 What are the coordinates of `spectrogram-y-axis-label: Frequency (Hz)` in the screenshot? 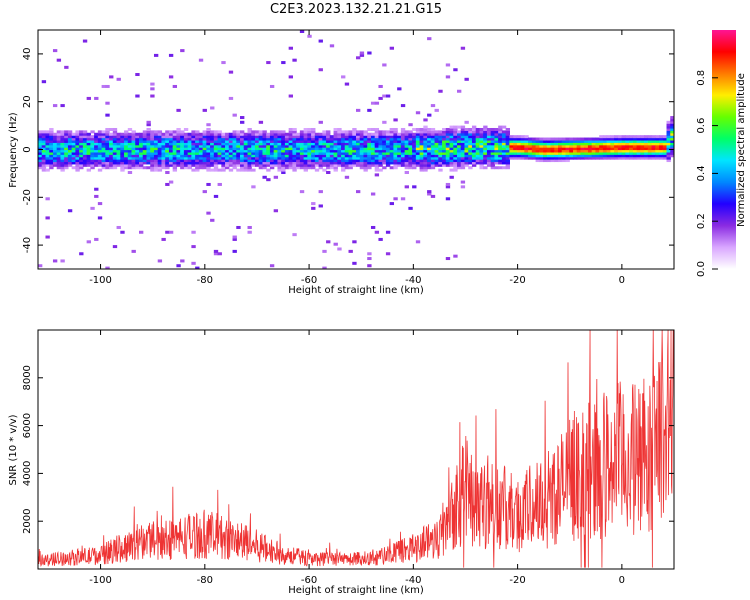 It's located at (13, 150).